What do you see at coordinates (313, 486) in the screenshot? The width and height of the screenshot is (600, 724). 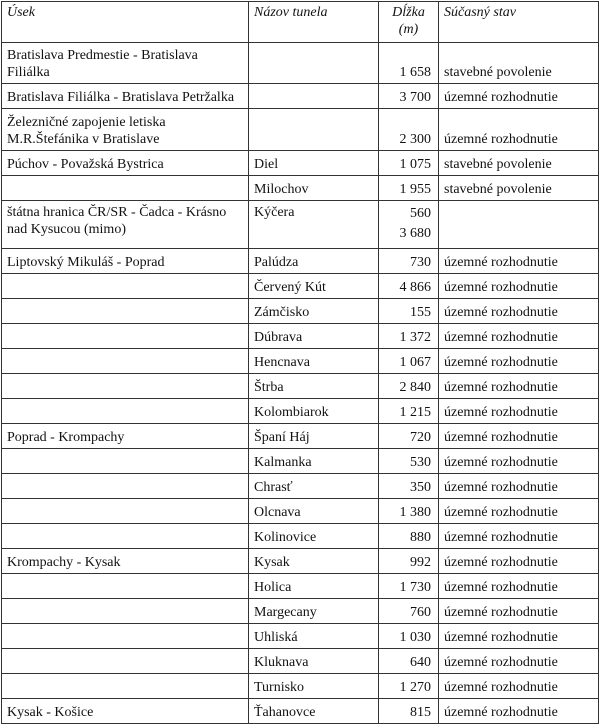 I see `cell-nazov: Chrasť` at bounding box center [313, 486].